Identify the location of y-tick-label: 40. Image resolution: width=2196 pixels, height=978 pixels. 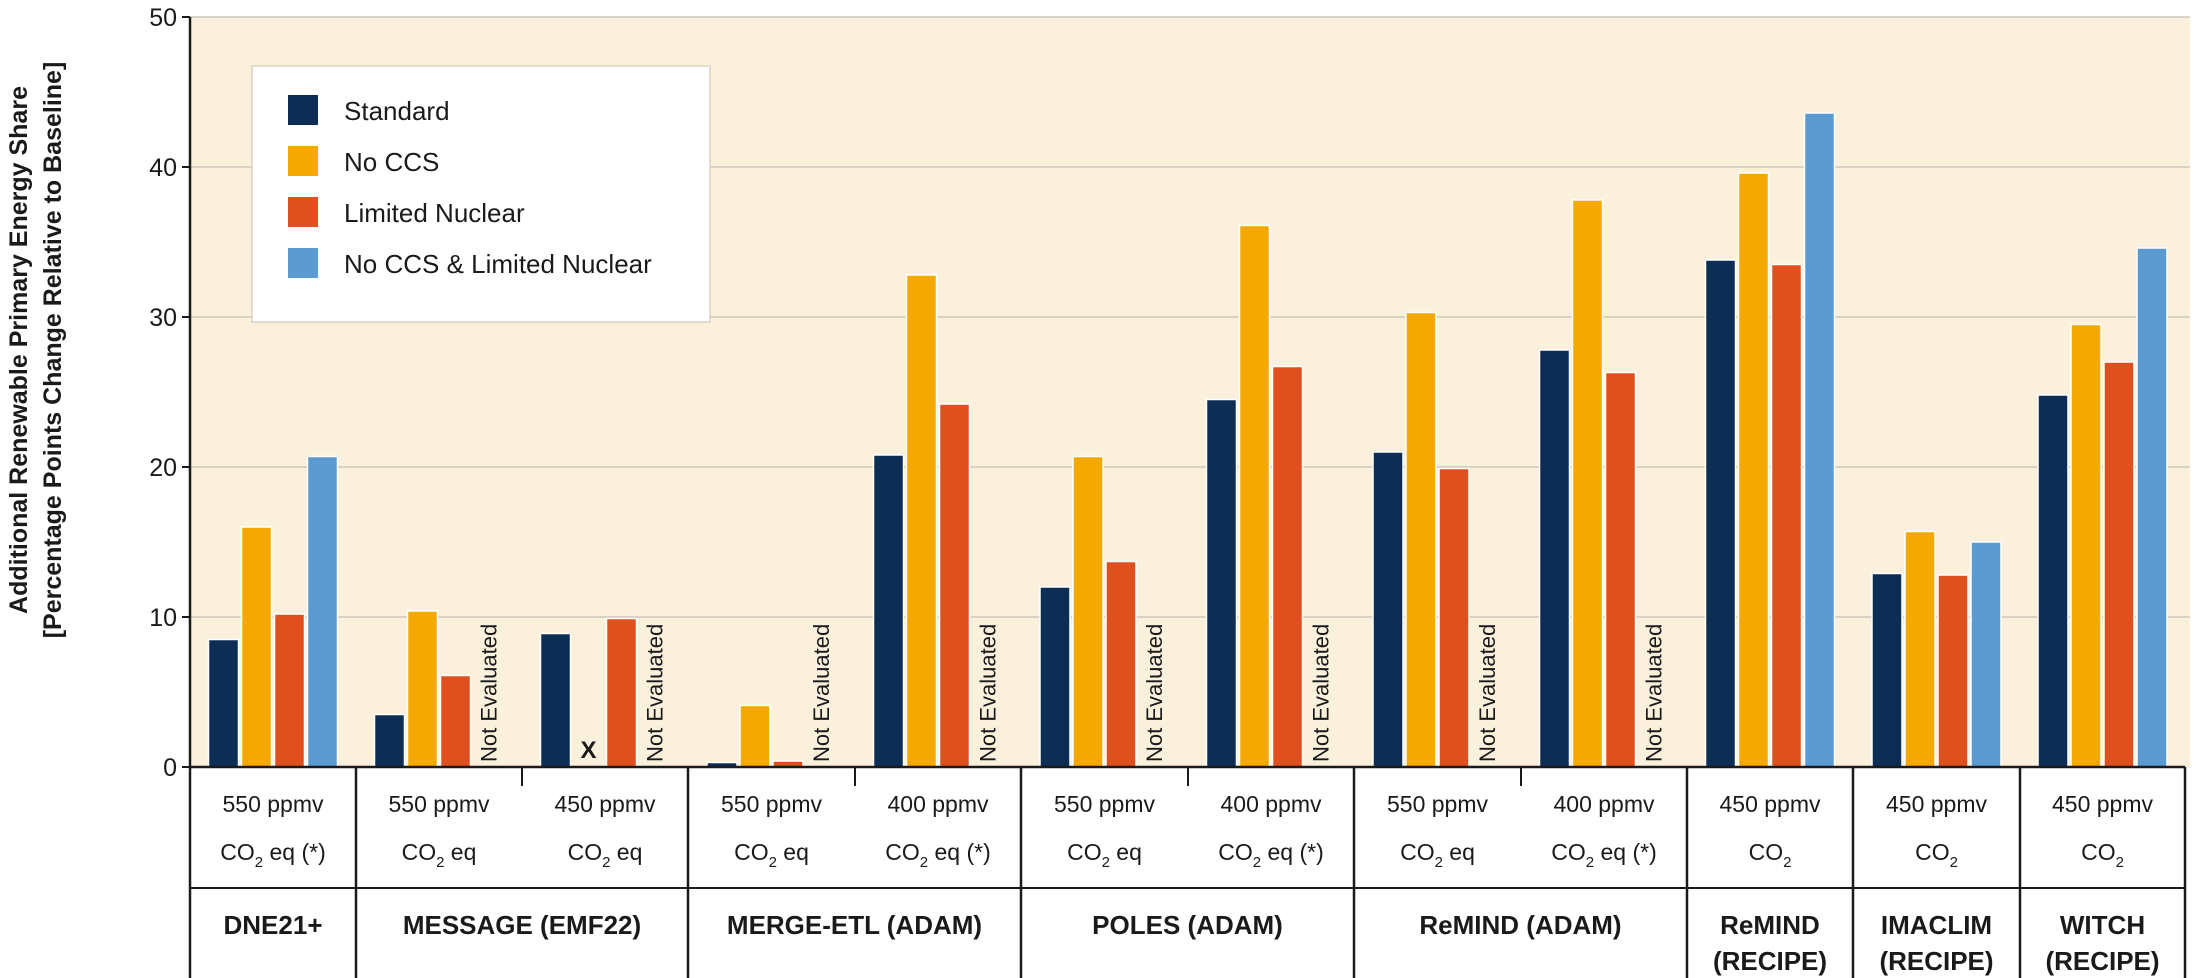
(163, 168).